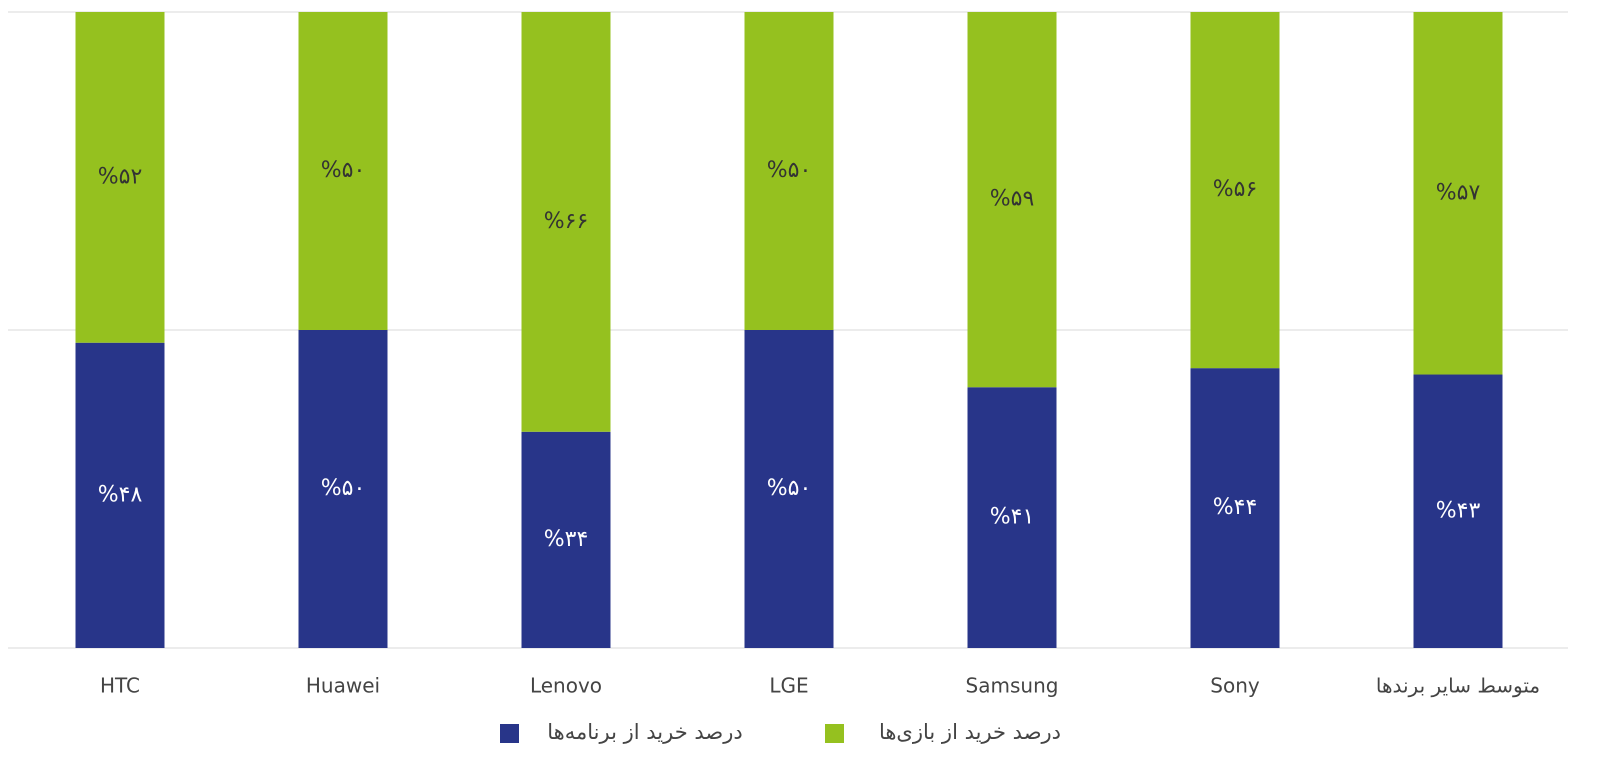 The image size is (1608, 768). Describe the element at coordinates (120, 686) in the screenshot. I see `x-tick-label: HTC` at that location.